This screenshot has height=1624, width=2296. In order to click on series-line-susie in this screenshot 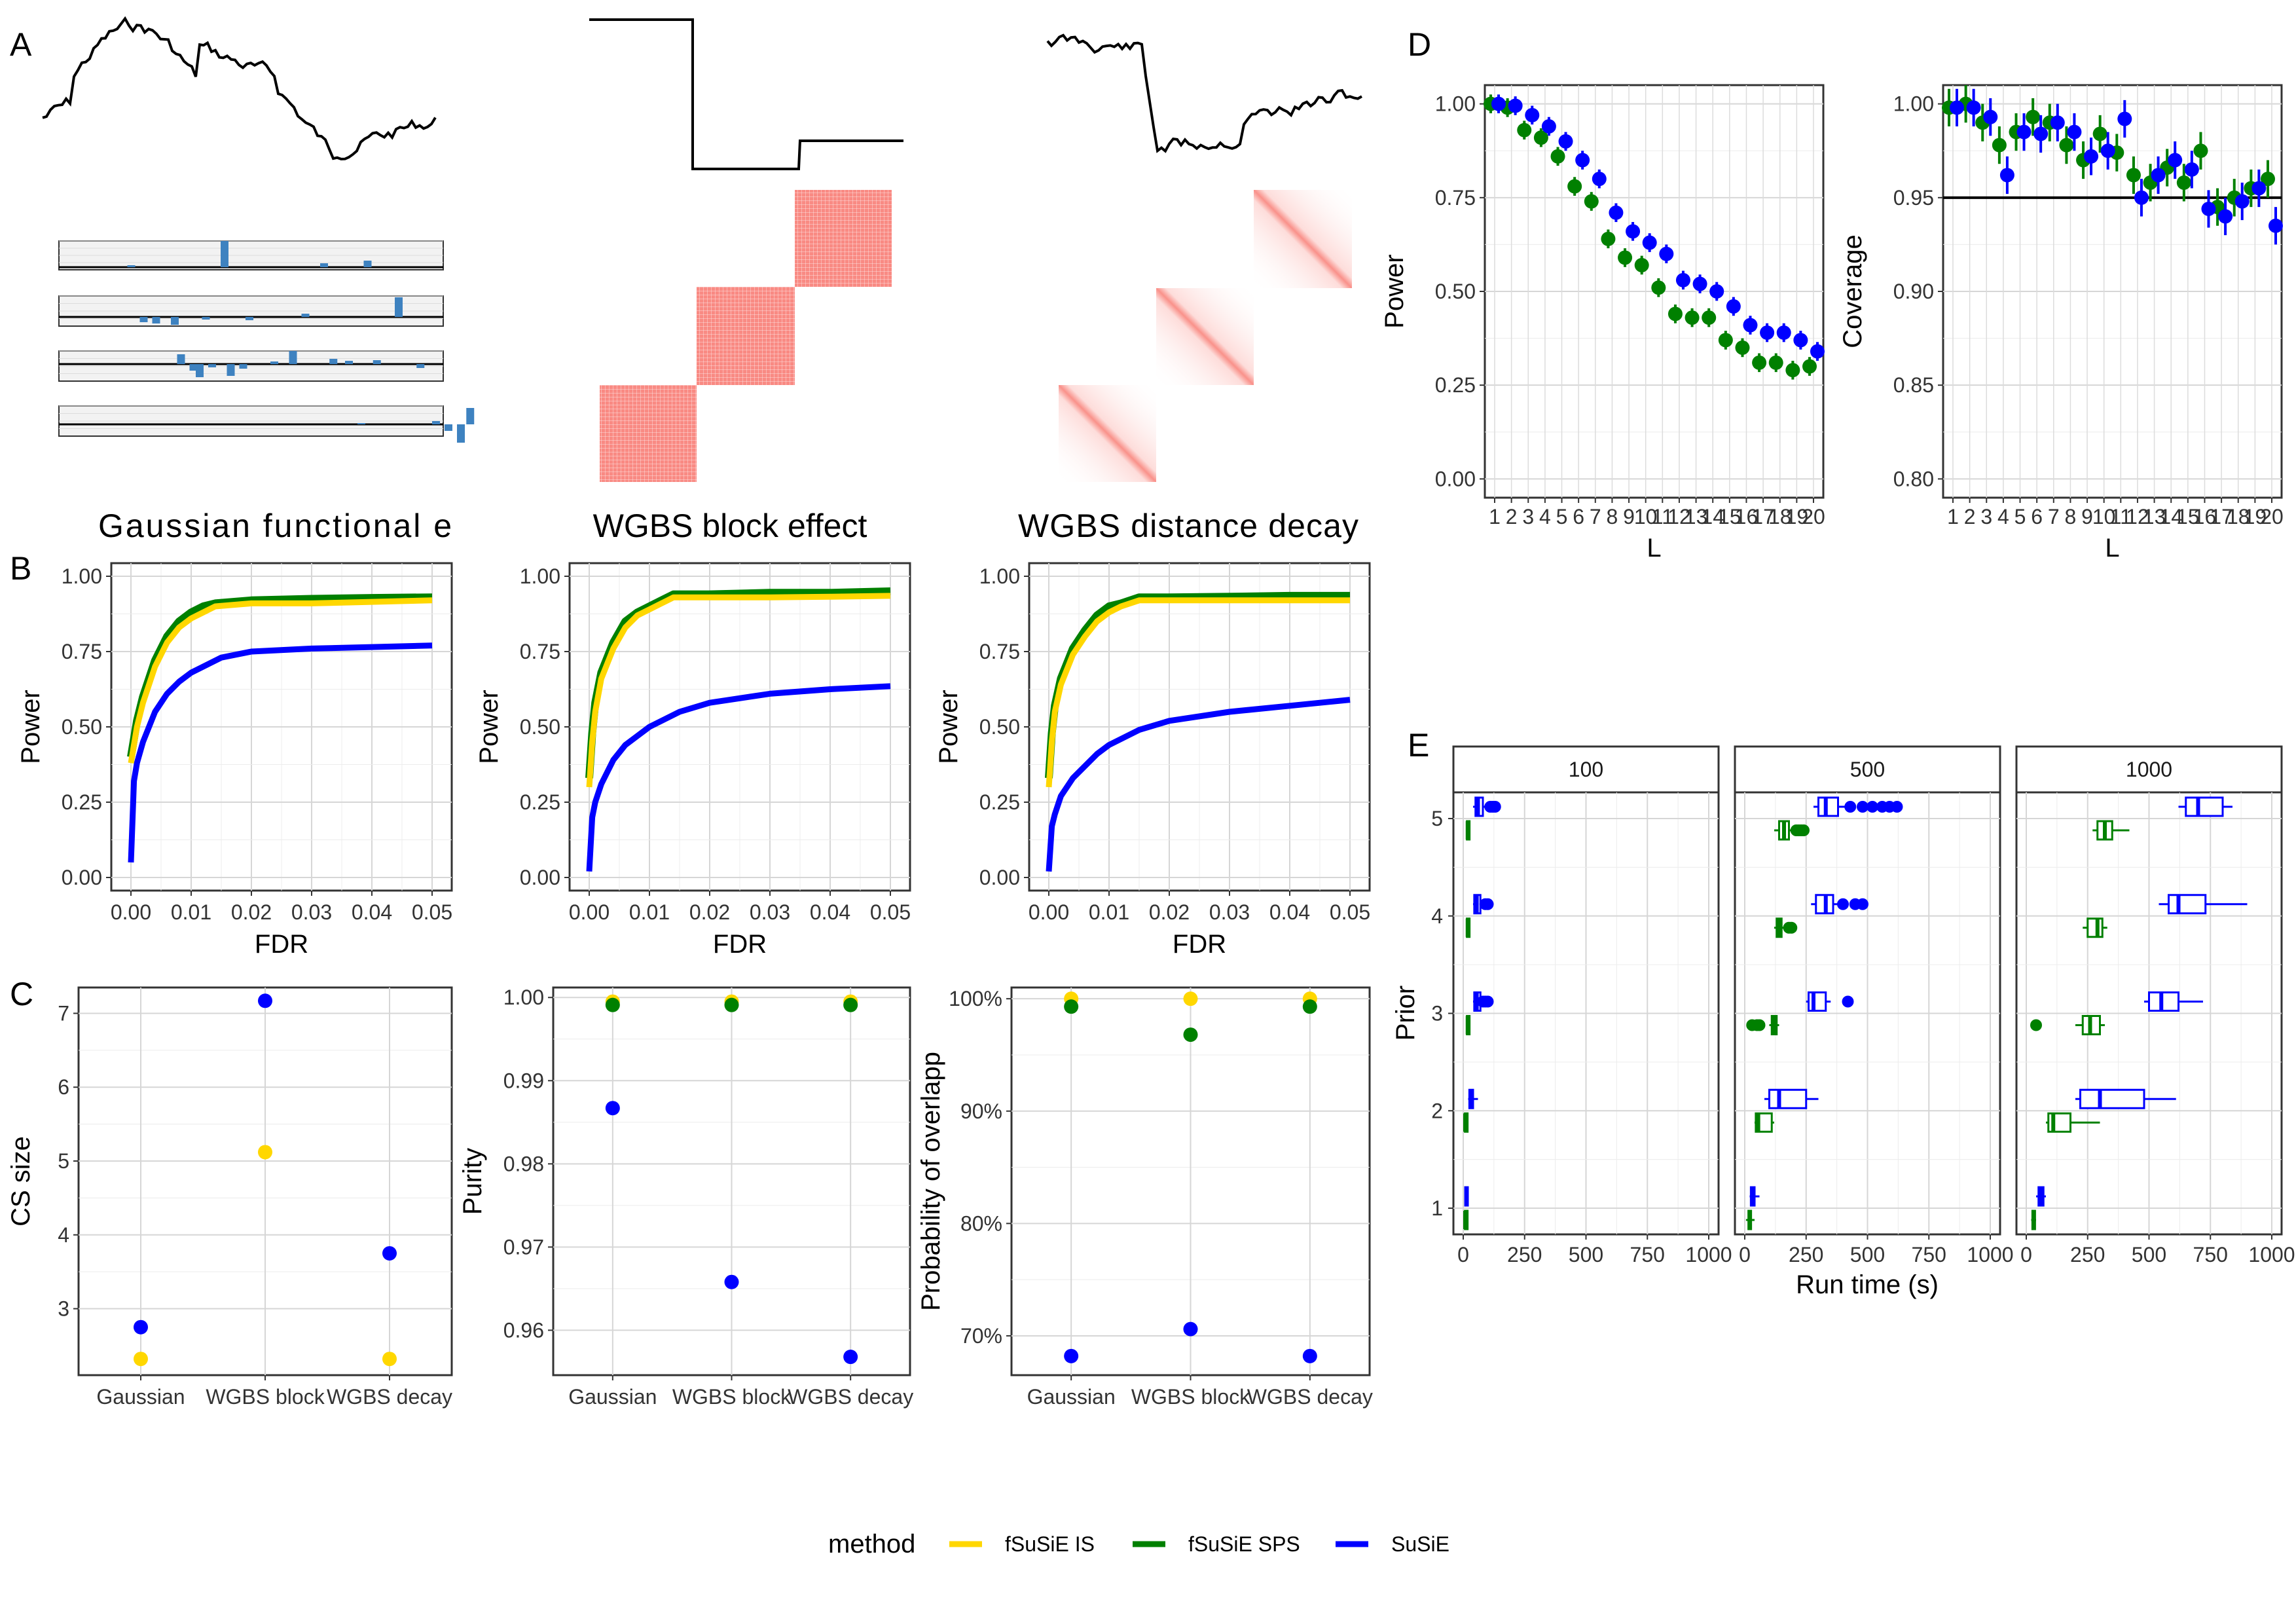, I will do `click(1198, 784)`.